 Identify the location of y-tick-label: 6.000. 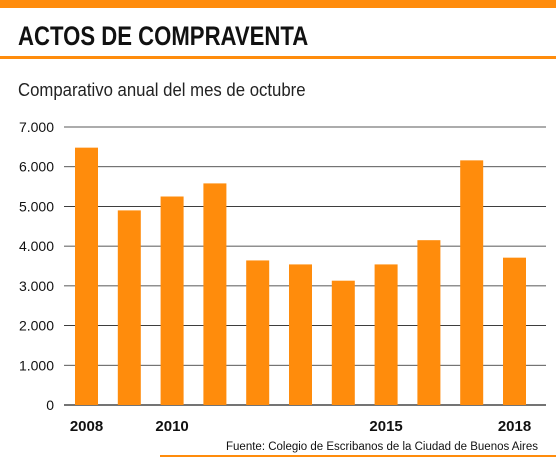
(36, 167).